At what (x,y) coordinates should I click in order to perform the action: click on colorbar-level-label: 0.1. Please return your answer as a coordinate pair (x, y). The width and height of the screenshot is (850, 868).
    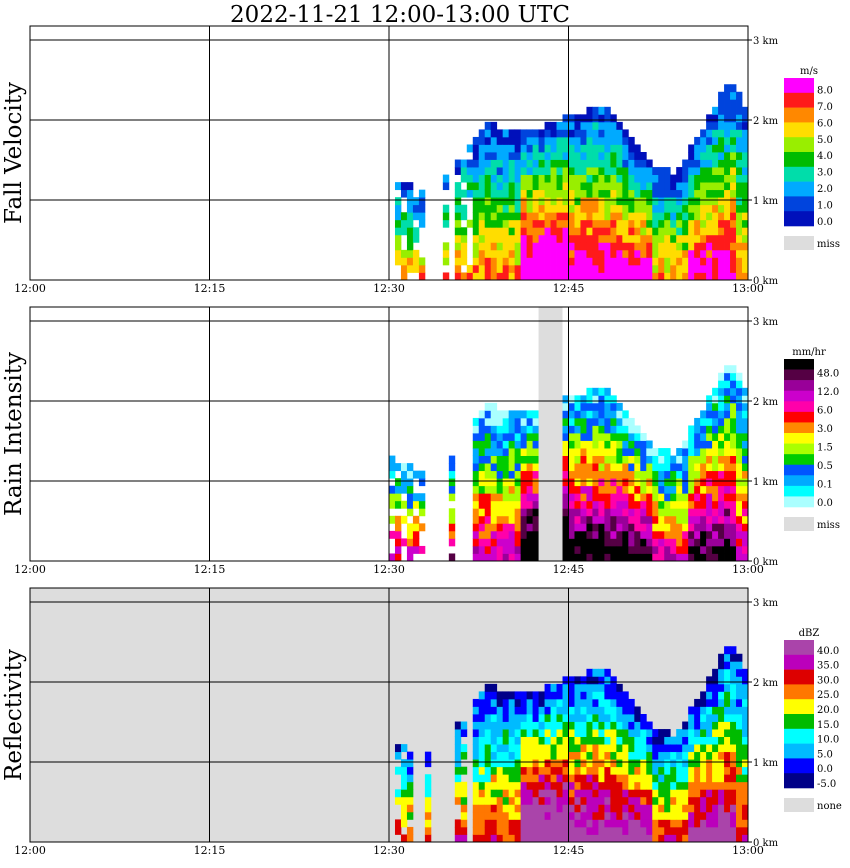
    Looking at the image, I should click on (825, 485).